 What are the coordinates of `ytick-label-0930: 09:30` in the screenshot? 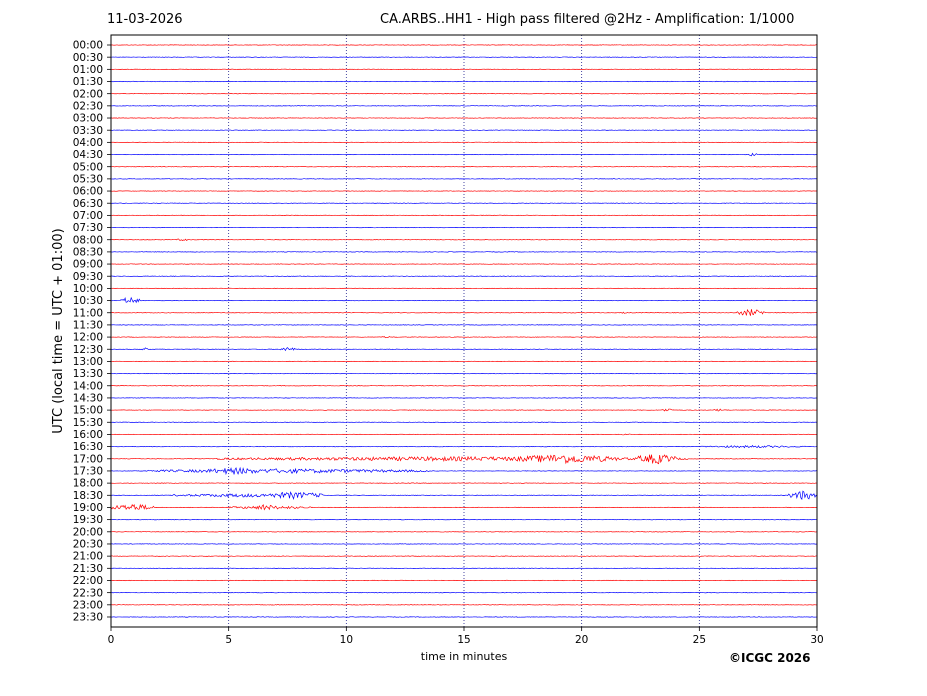 It's located at (88, 277).